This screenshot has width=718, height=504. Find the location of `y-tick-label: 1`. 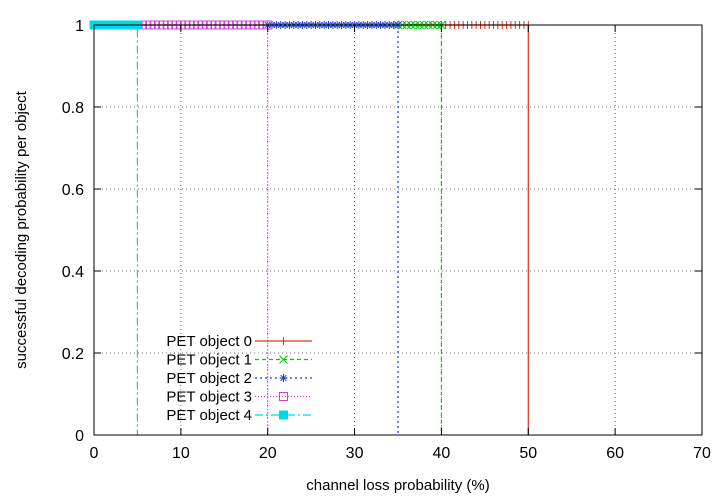

y-tick-label: 1 is located at coordinates (79, 26).